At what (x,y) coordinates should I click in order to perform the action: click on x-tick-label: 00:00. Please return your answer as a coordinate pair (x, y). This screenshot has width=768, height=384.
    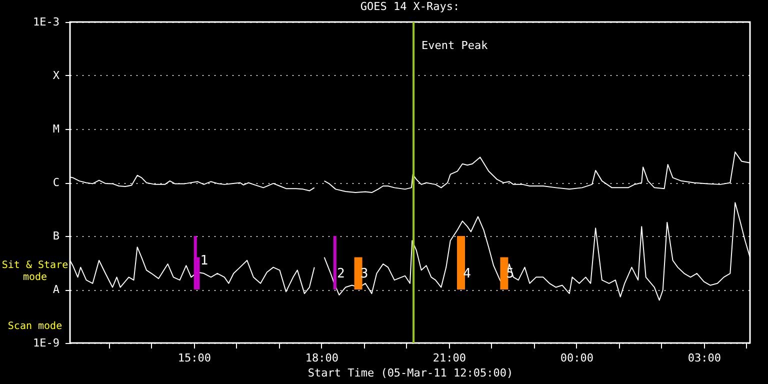
    Looking at the image, I should click on (577, 358).